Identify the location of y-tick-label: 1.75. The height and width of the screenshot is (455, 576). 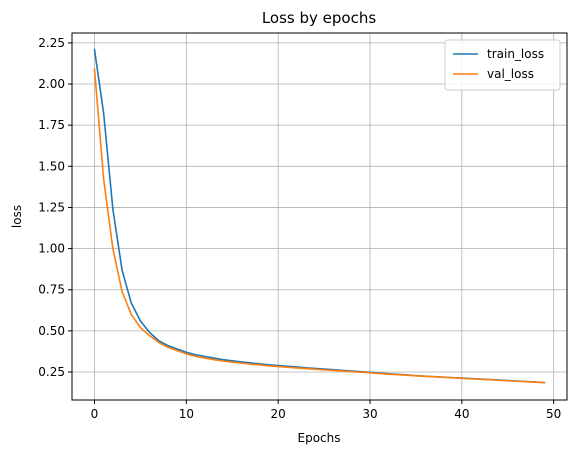
(51, 125).